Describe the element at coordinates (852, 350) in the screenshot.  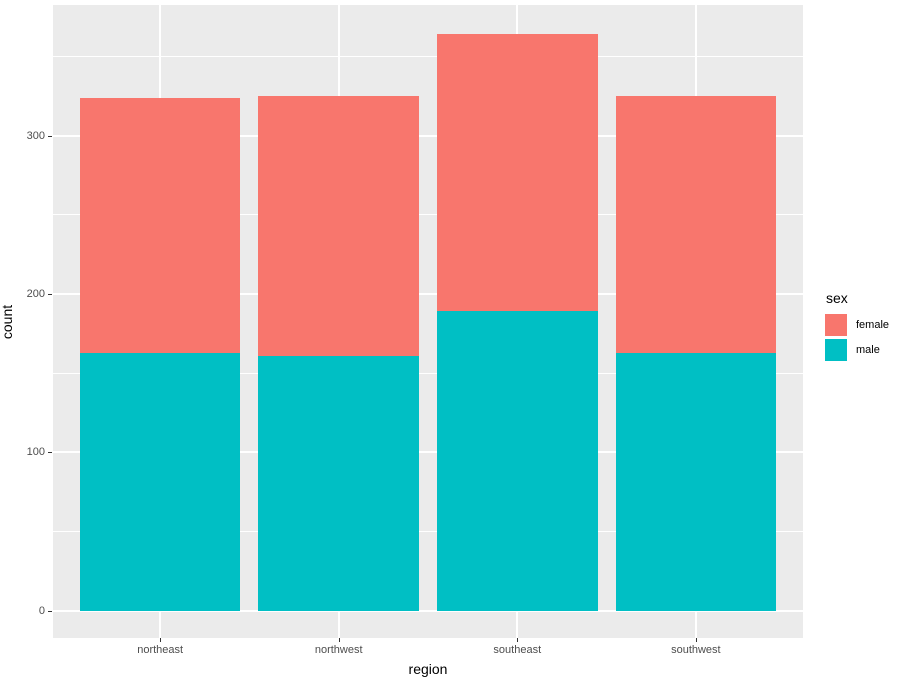
I see `legend-entry-male: male` at that location.